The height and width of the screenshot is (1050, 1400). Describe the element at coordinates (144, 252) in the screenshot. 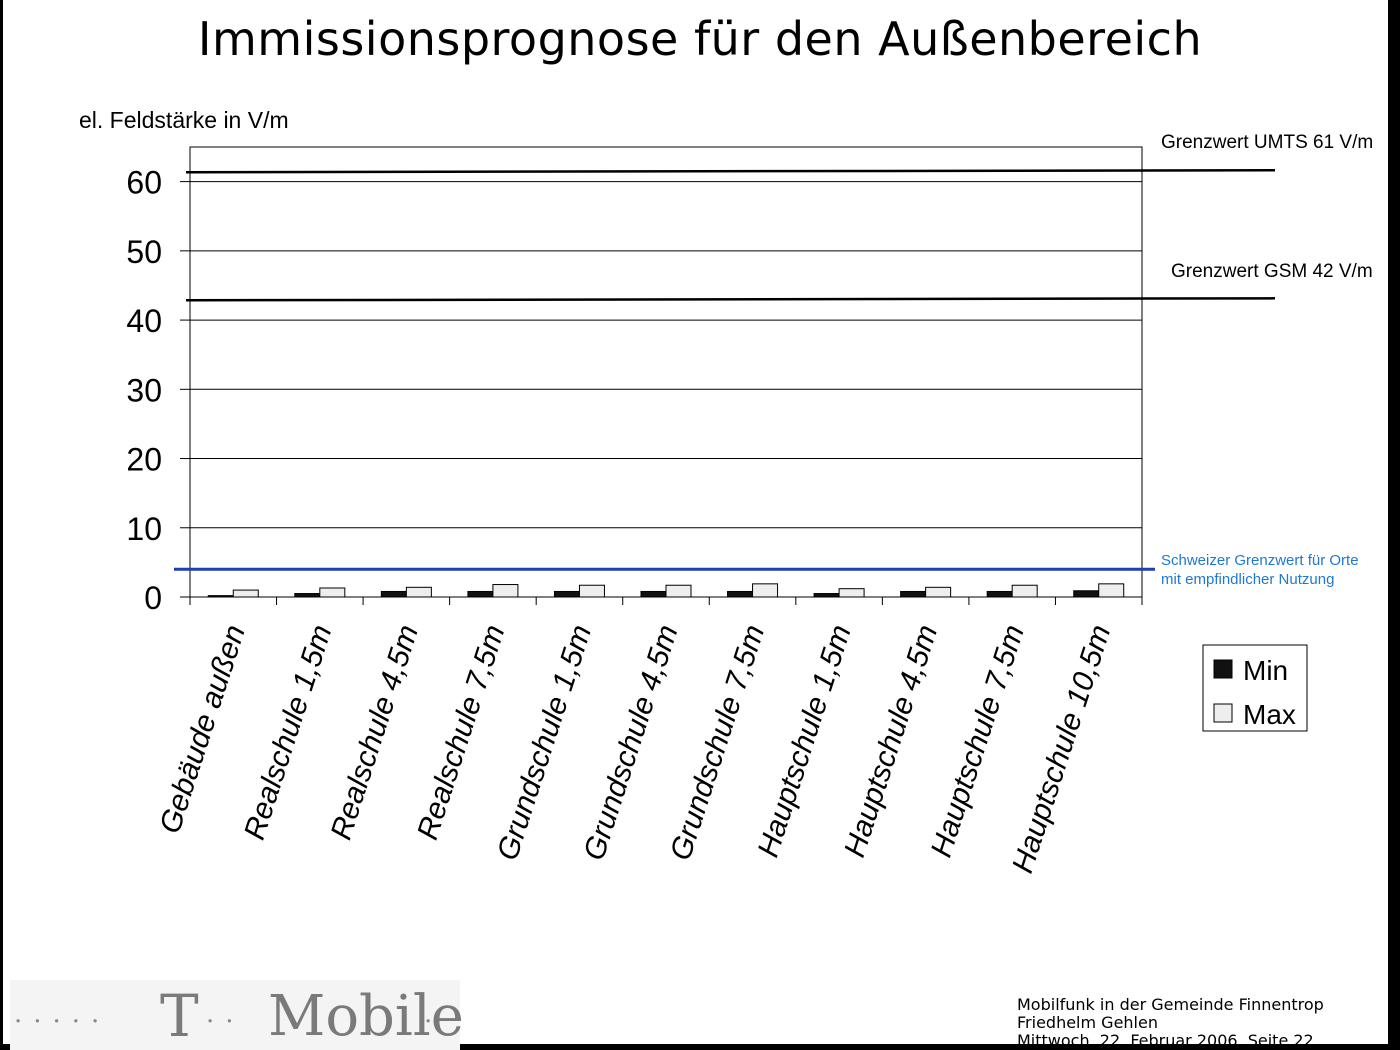

I see `y-tick-label: 50` at that location.